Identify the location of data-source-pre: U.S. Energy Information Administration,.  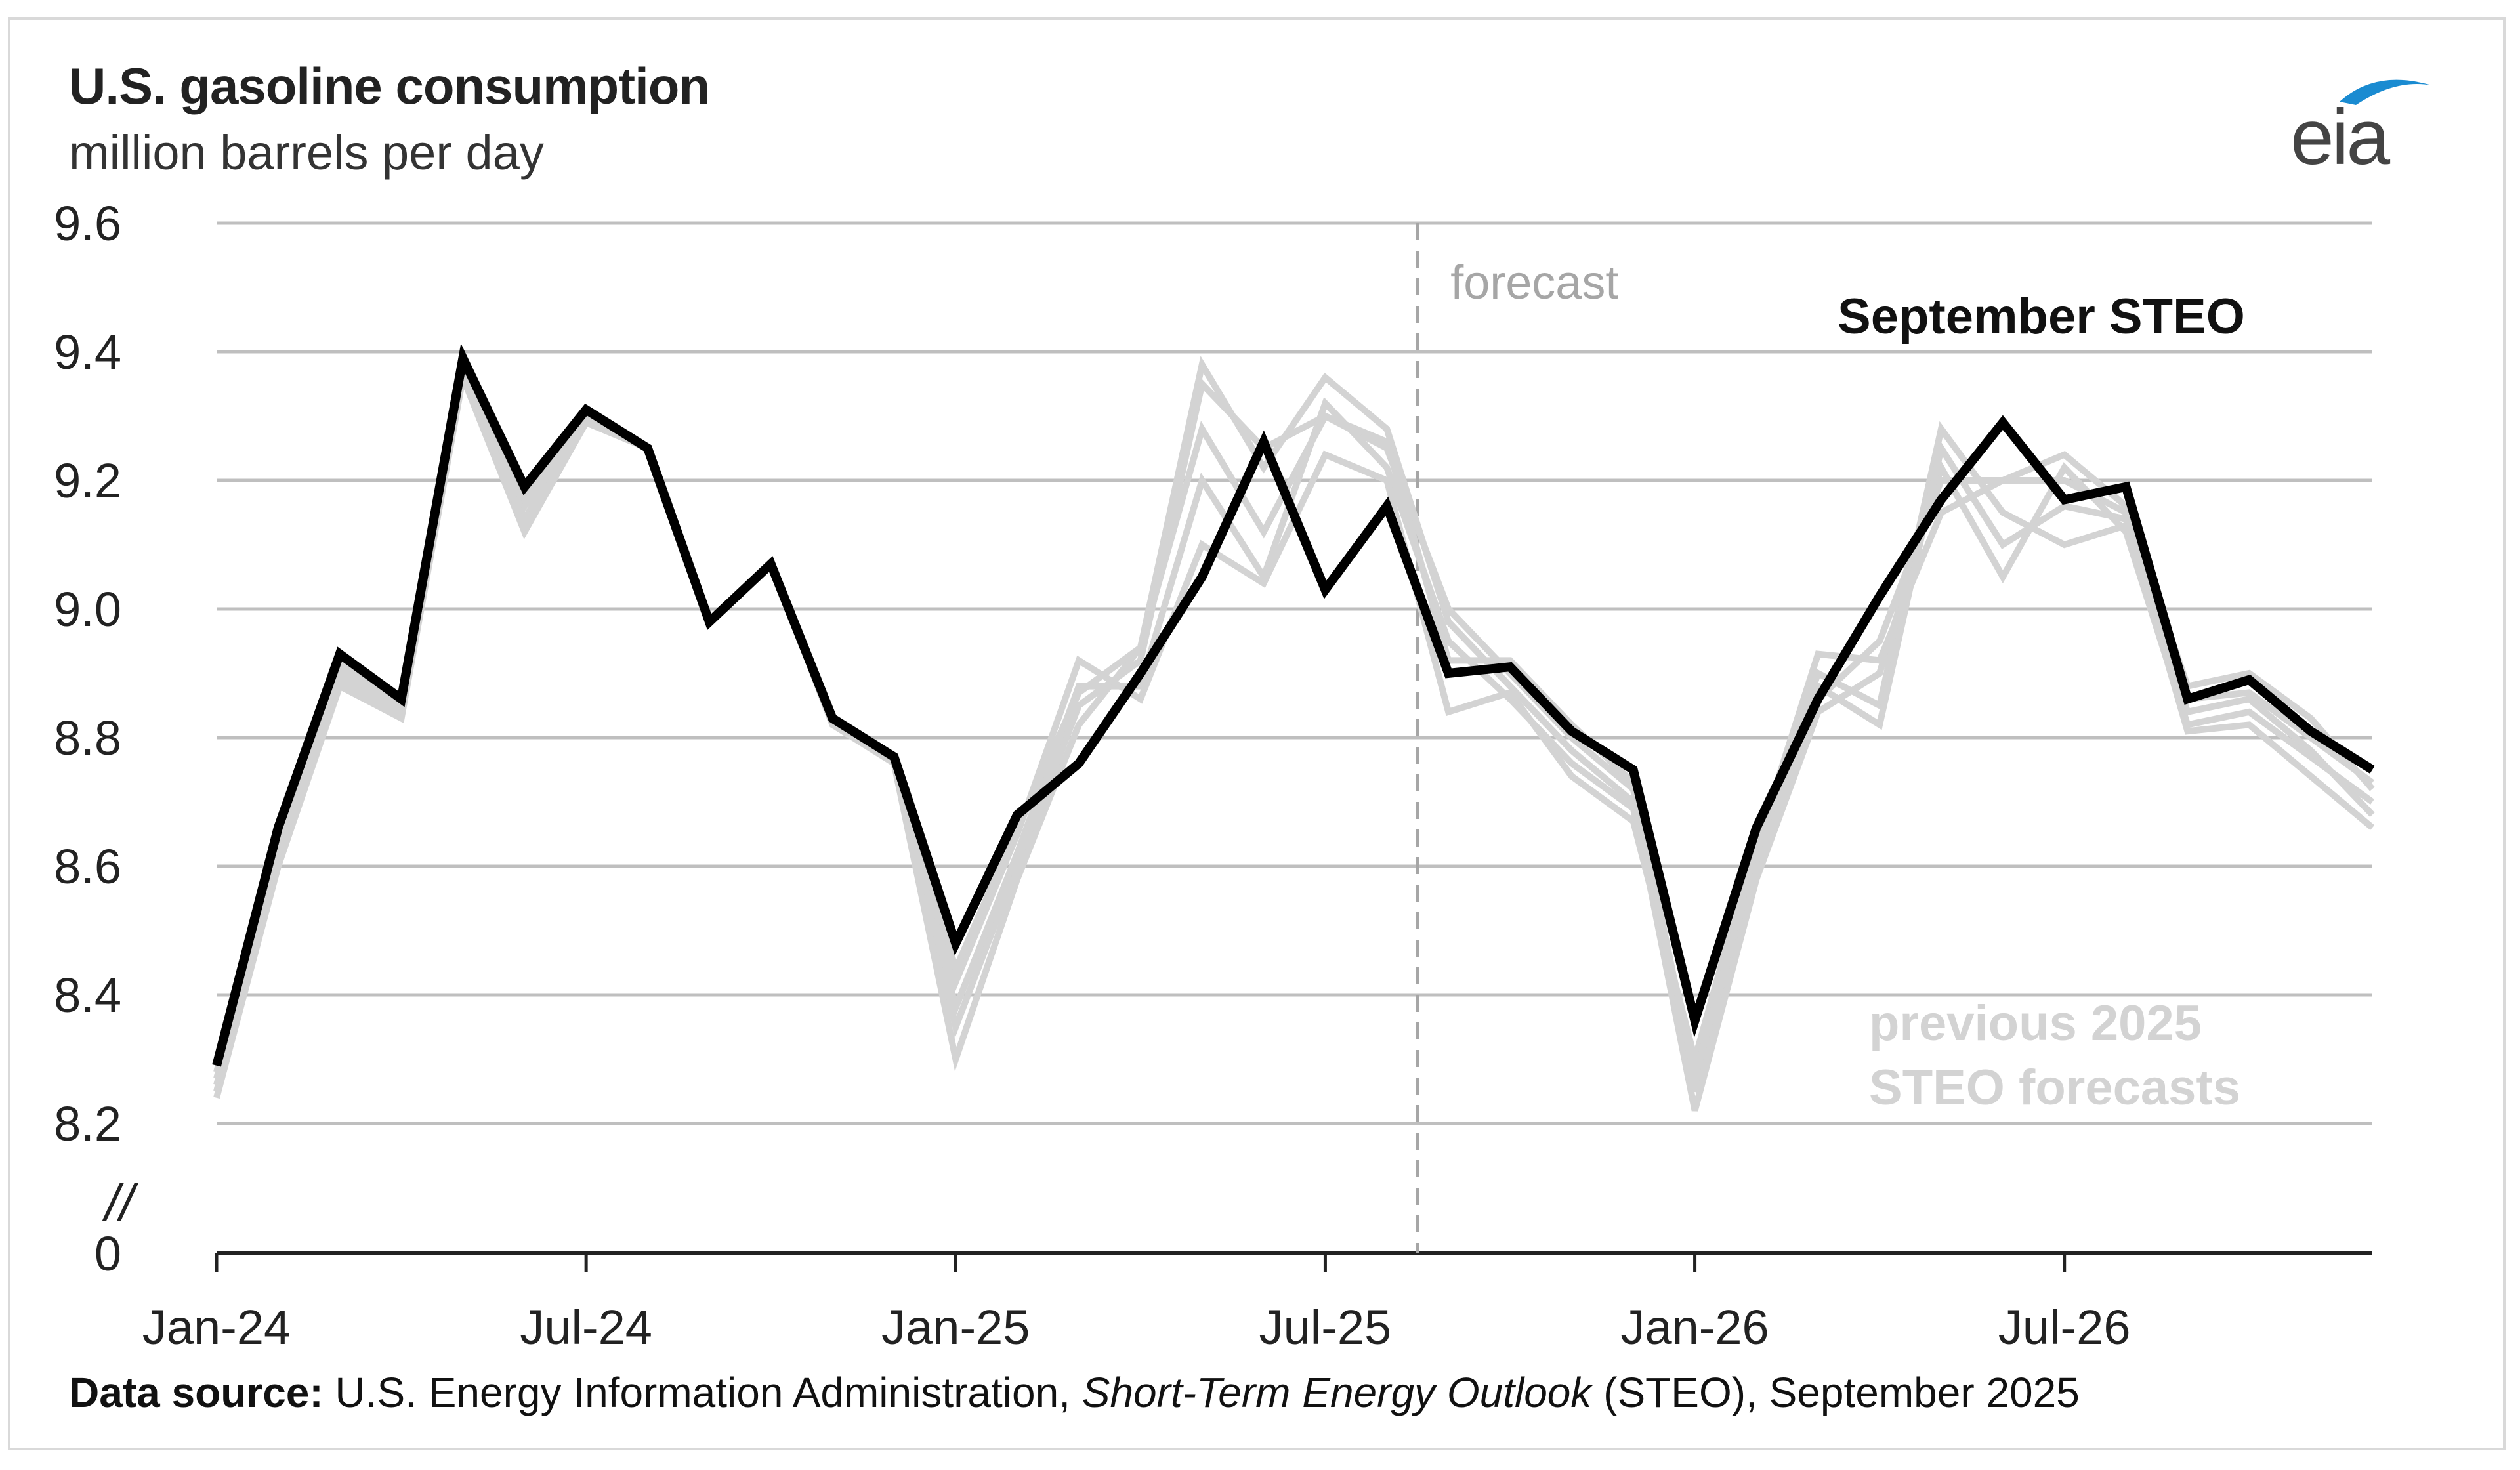
(702, 1392).